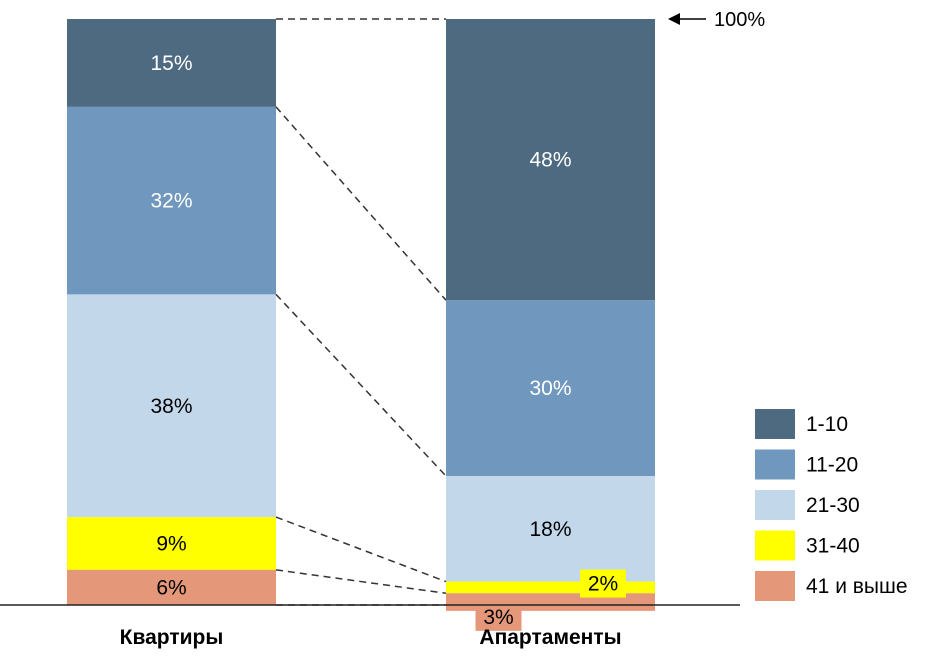 The height and width of the screenshot is (661, 945). What do you see at coordinates (827, 424) in the screenshot?
I see `legend-label: 1-10` at bounding box center [827, 424].